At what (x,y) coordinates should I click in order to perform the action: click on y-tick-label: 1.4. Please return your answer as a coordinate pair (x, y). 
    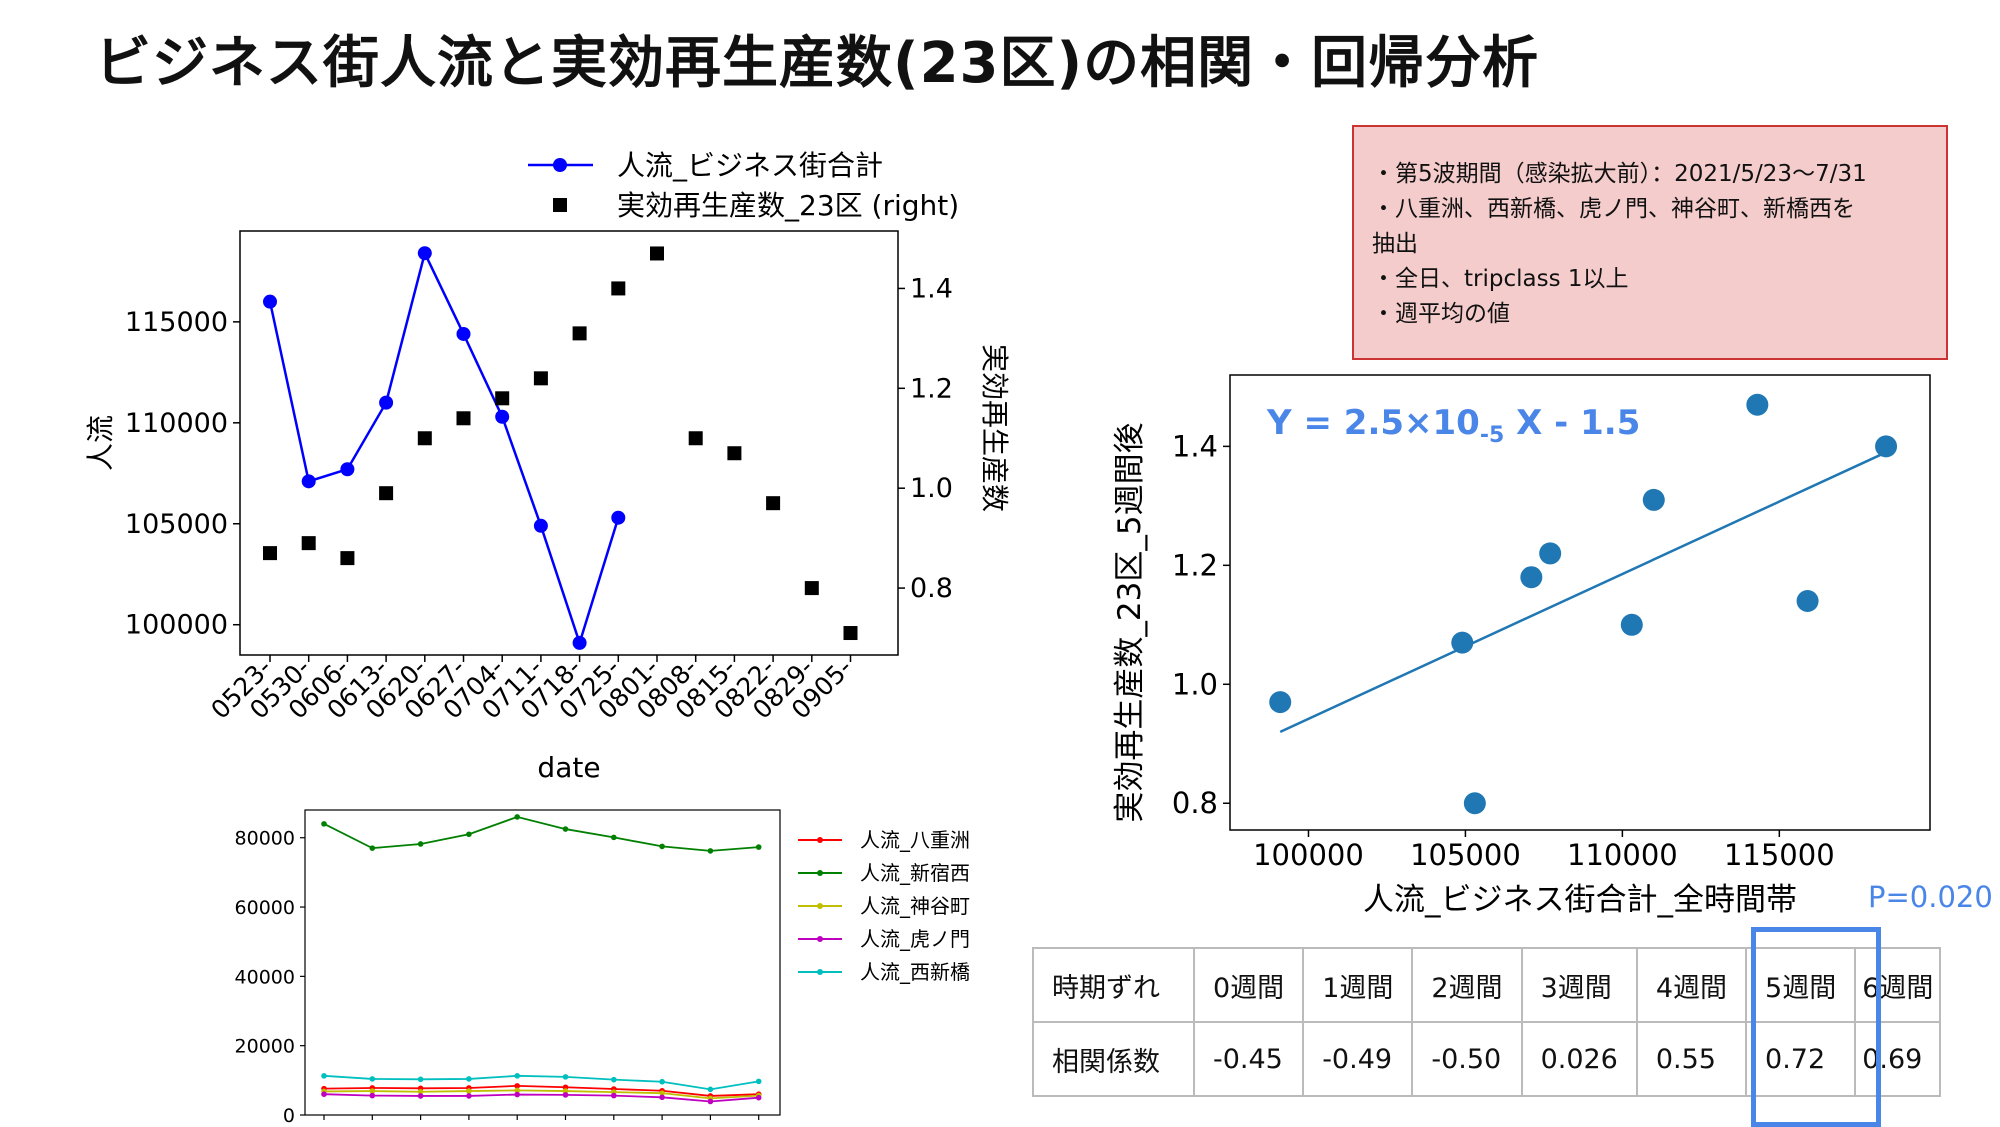
    Looking at the image, I should click on (1195, 446).